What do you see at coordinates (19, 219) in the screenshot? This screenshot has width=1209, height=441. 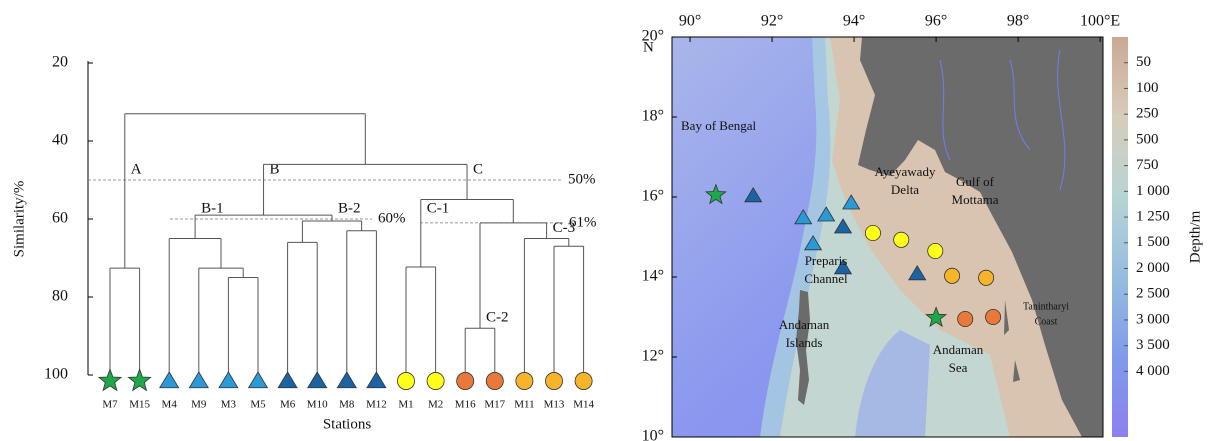 I see `y-axis-title: Similarity/%` at bounding box center [19, 219].